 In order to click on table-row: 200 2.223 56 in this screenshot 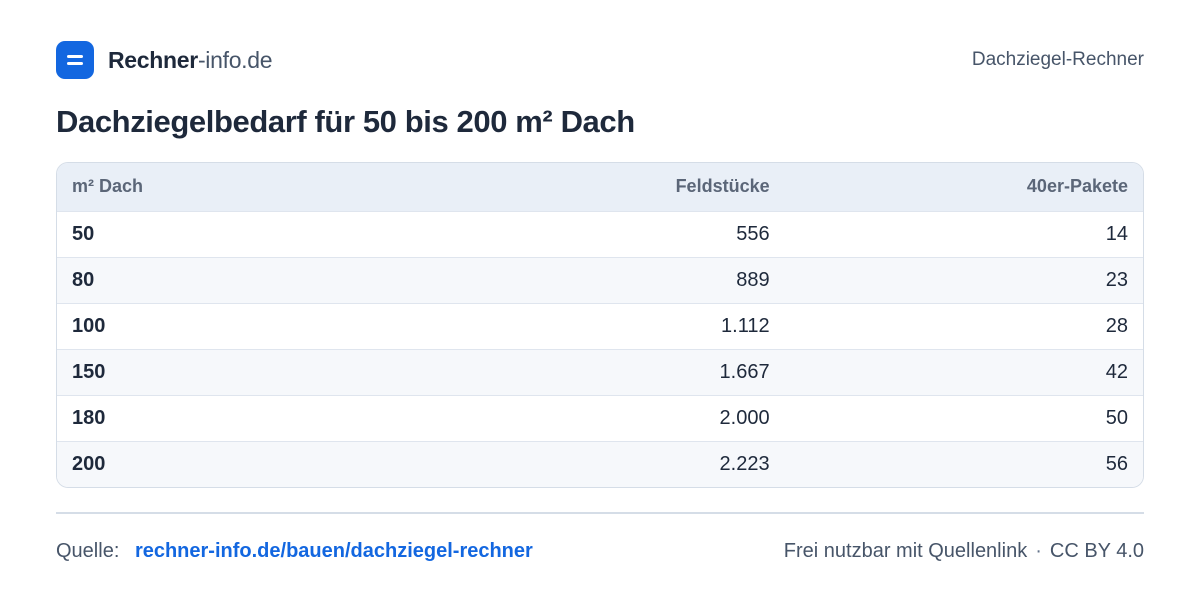, I will do `click(600, 464)`.